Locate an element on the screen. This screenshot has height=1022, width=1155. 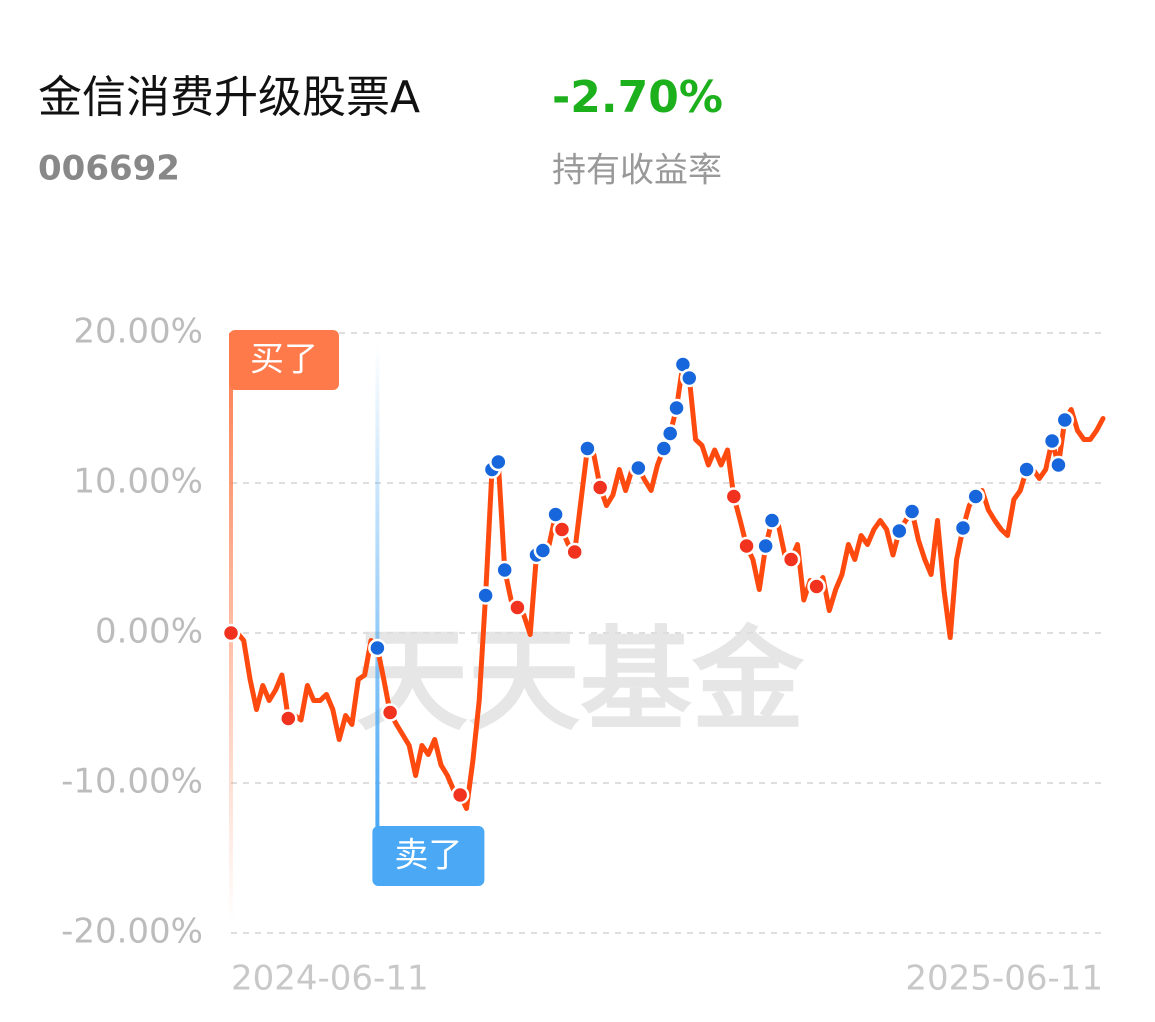
buy-tag-box is located at coordinates (284, 360).